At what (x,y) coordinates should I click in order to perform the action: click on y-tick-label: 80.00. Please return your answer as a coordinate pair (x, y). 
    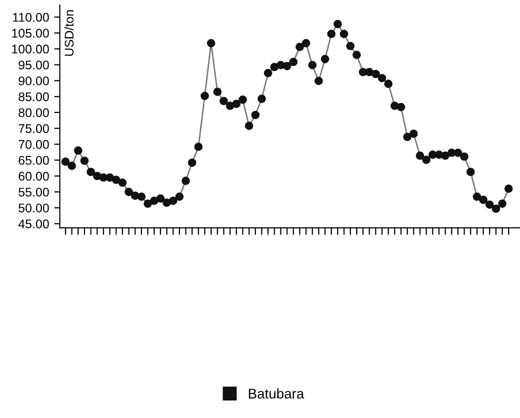
    Looking at the image, I should click on (33, 113).